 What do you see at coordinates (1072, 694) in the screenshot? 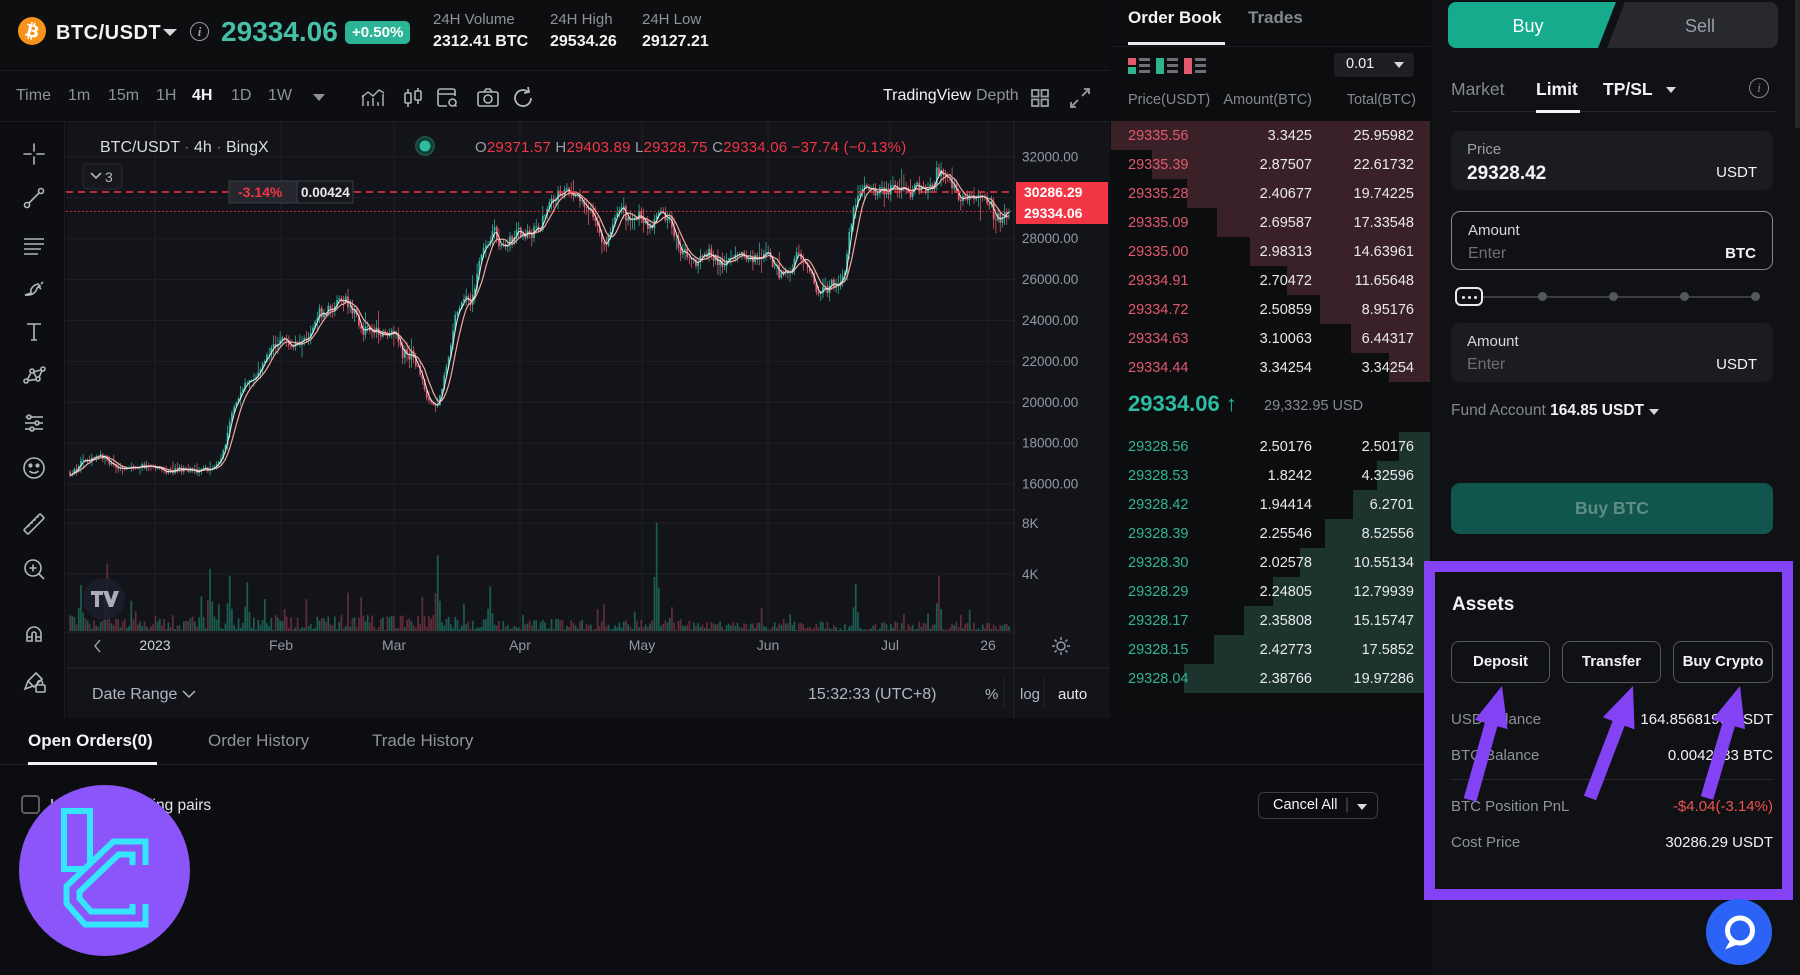
I see `svg-text: auto` at bounding box center [1072, 694].